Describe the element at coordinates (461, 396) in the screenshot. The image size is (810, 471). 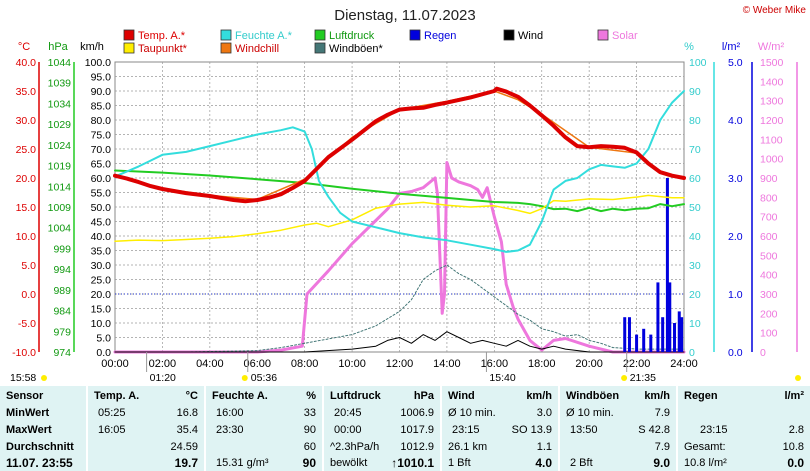
I see `wind-title: Wind` at that location.